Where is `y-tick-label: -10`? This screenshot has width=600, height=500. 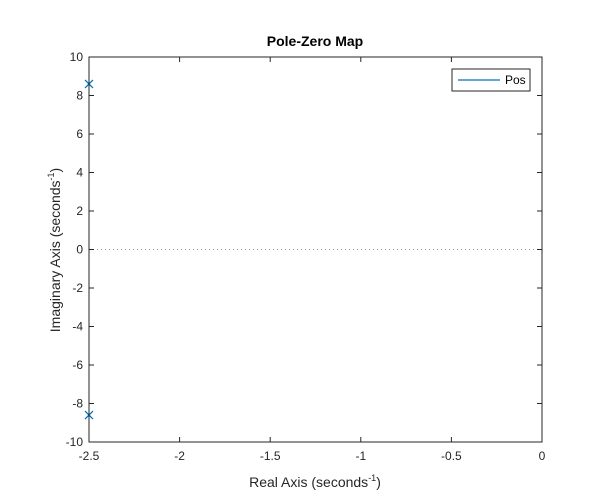
y-tick-label: -10 is located at coordinates (75, 442).